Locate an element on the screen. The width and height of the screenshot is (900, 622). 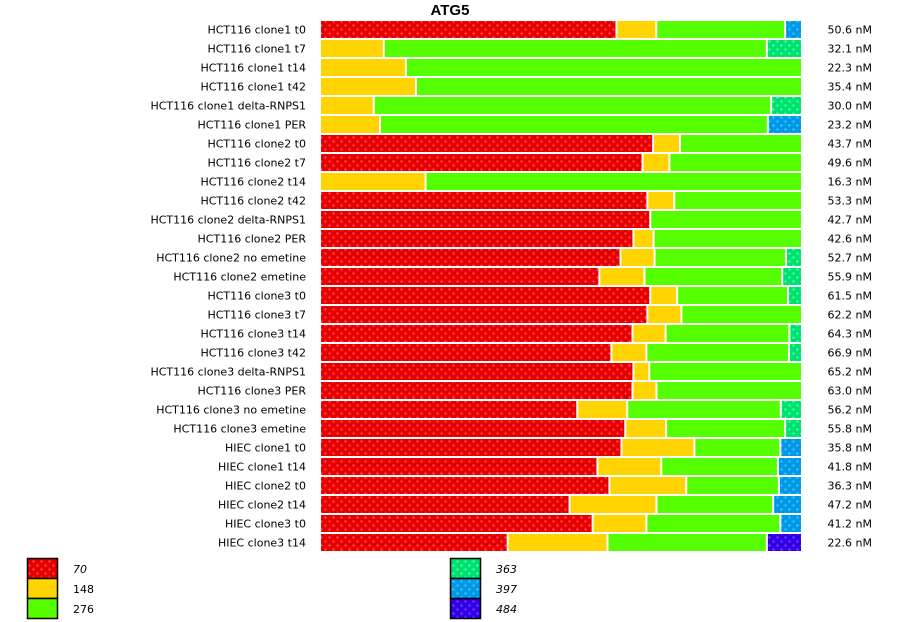
row-label: HIEC clone2 t0 is located at coordinates (265, 486).